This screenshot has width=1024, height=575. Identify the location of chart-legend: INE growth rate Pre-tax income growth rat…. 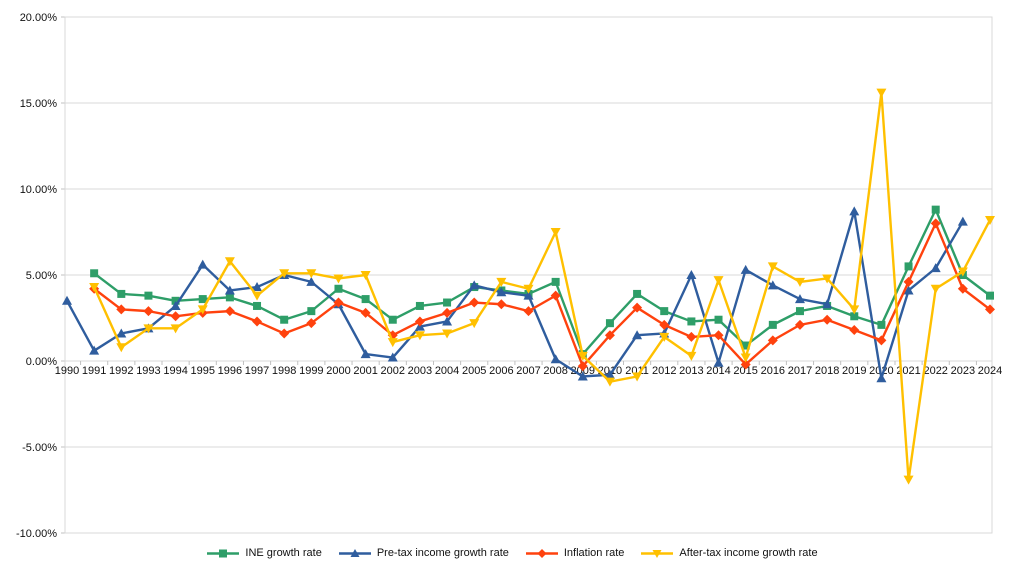
(512, 553).